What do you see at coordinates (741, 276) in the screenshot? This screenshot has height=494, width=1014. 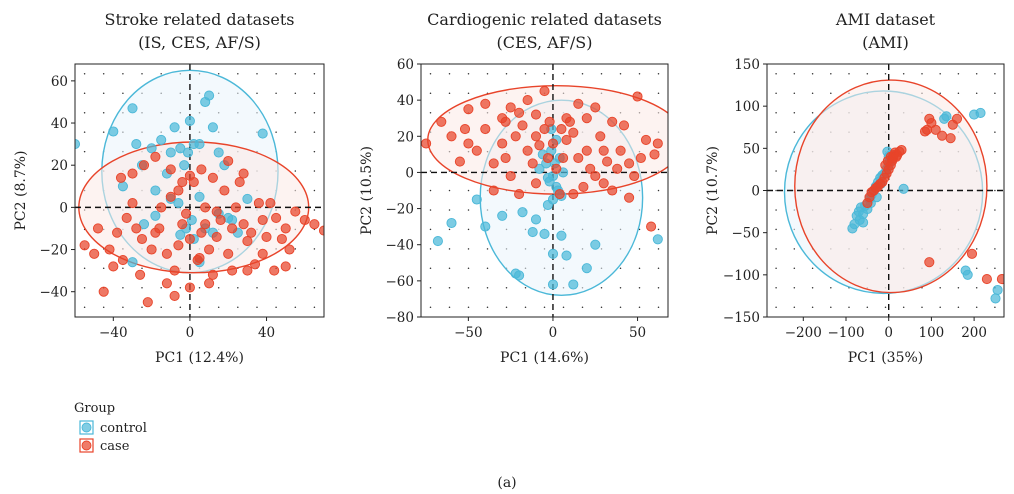 I see `y-tick-label: −100` at bounding box center [741, 276].